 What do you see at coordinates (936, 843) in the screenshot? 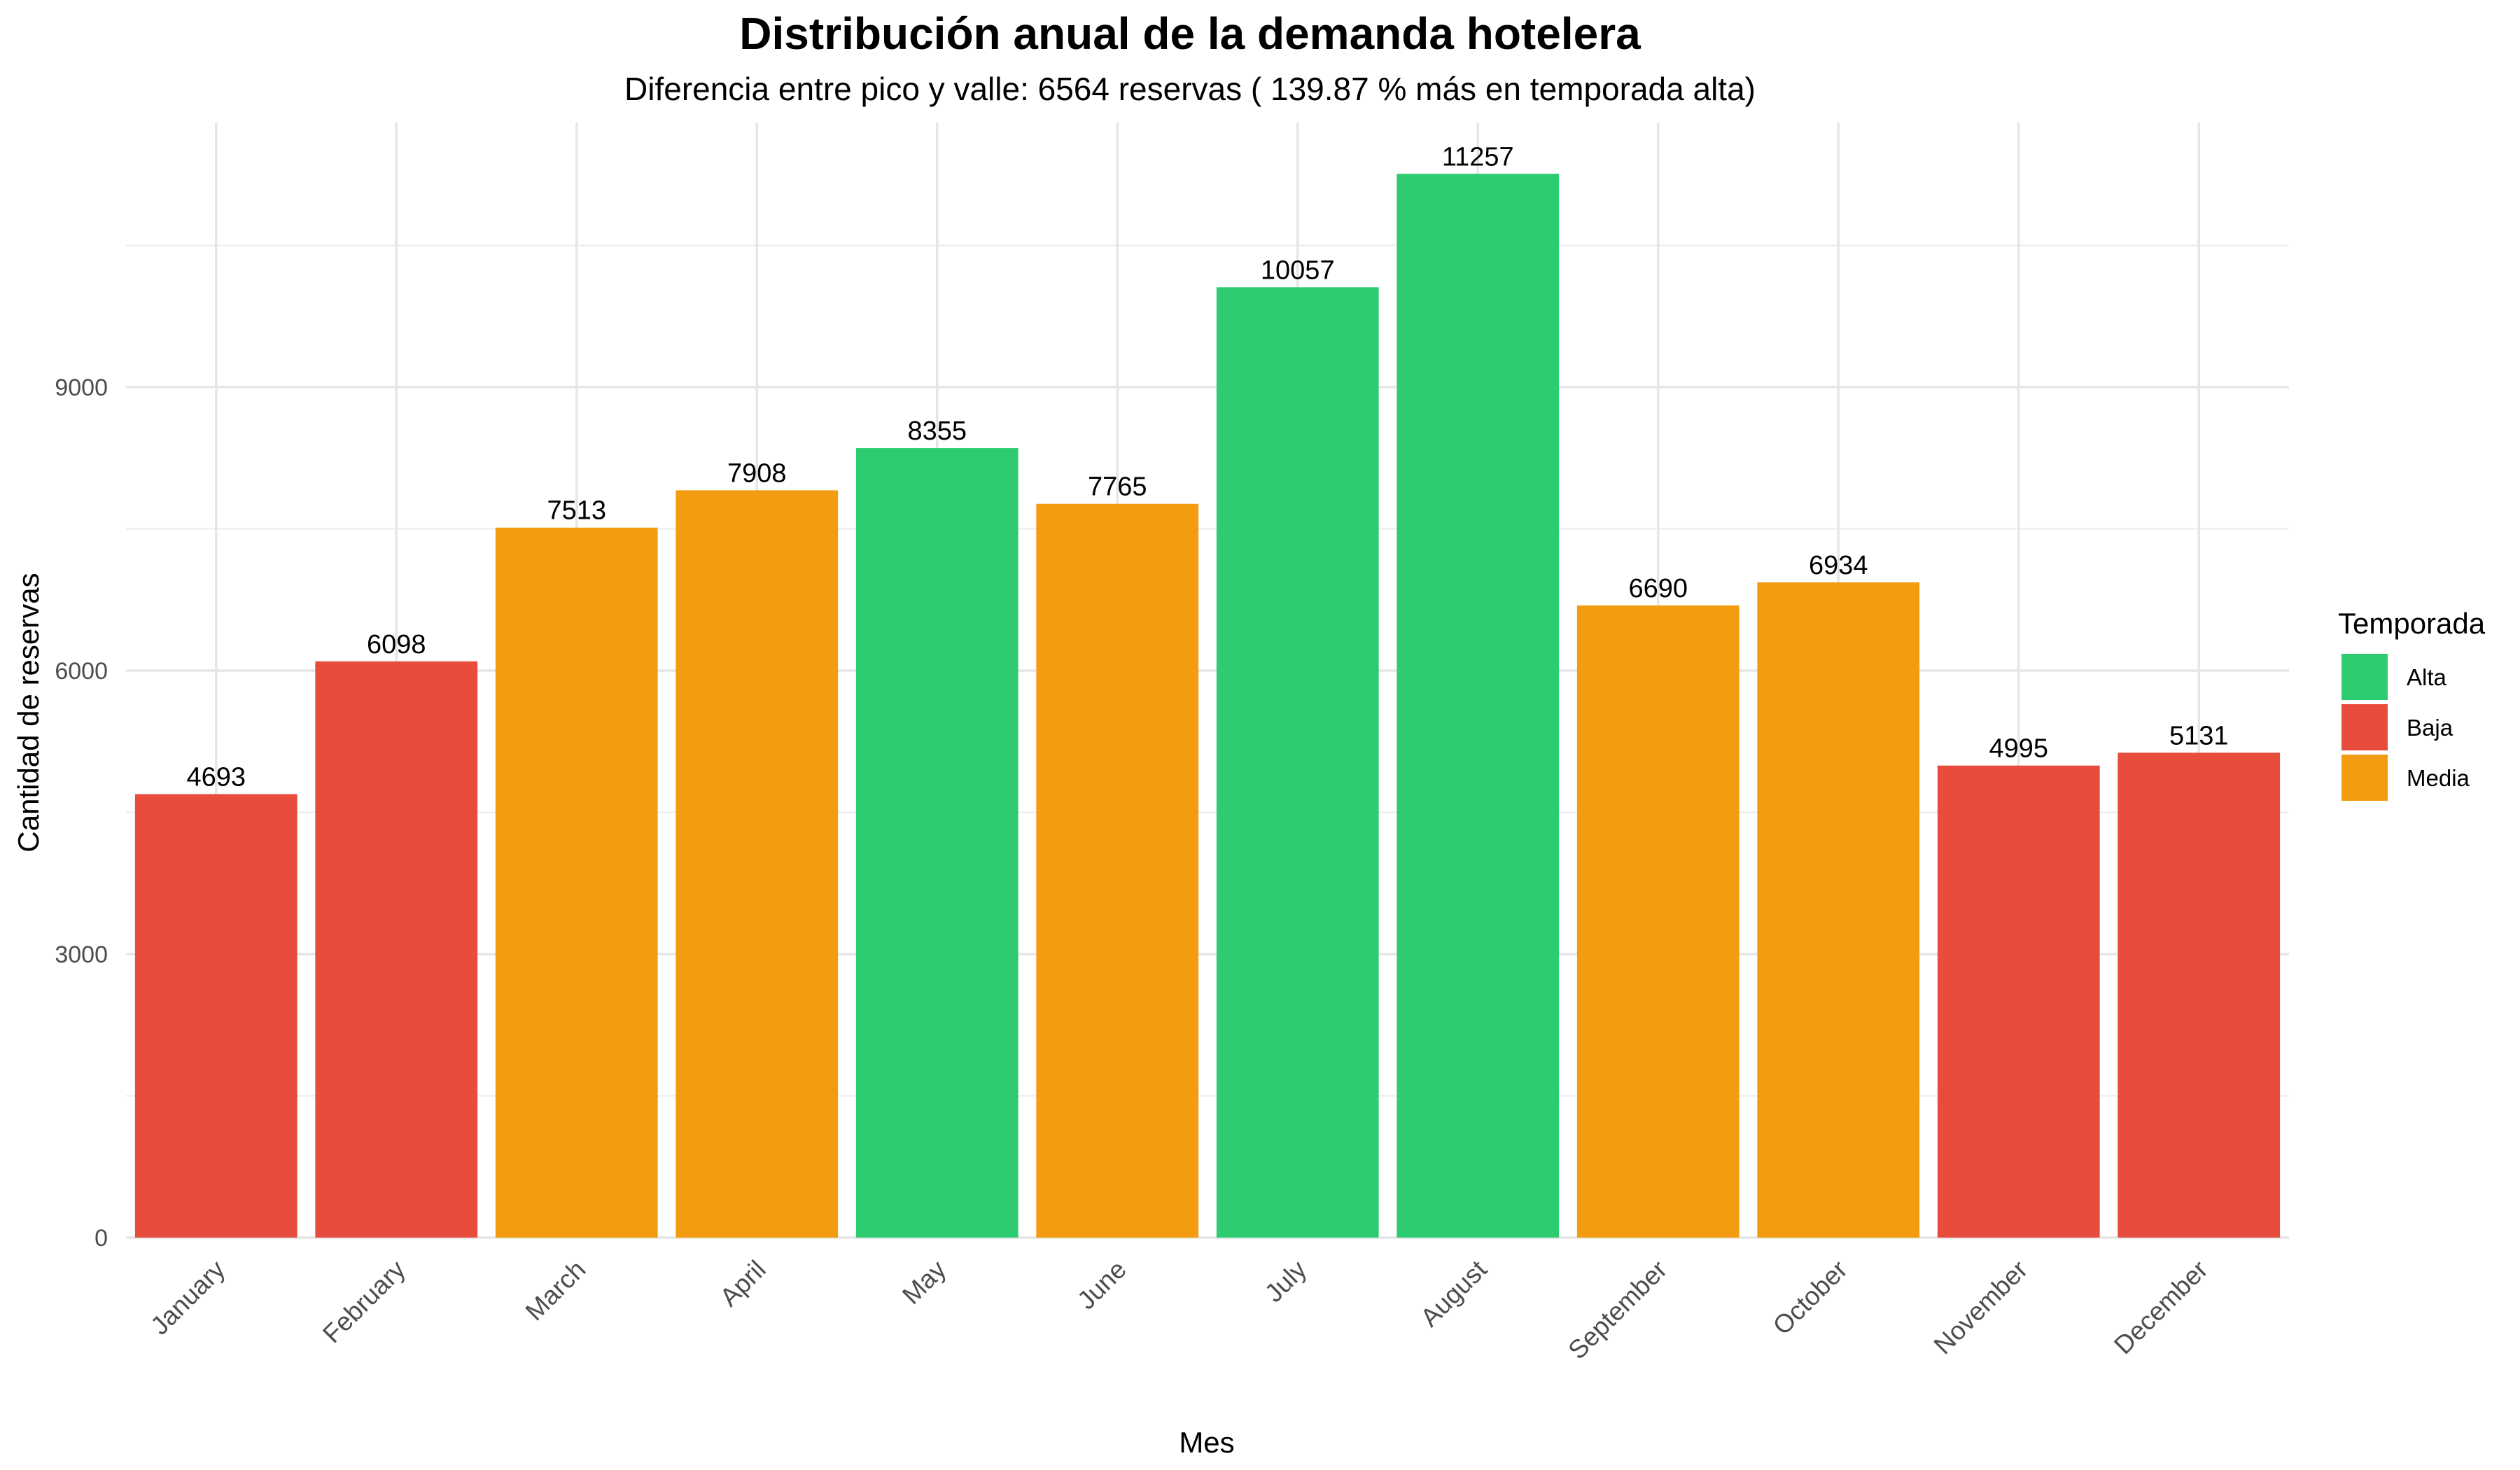
I see `bar-may` at bounding box center [936, 843].